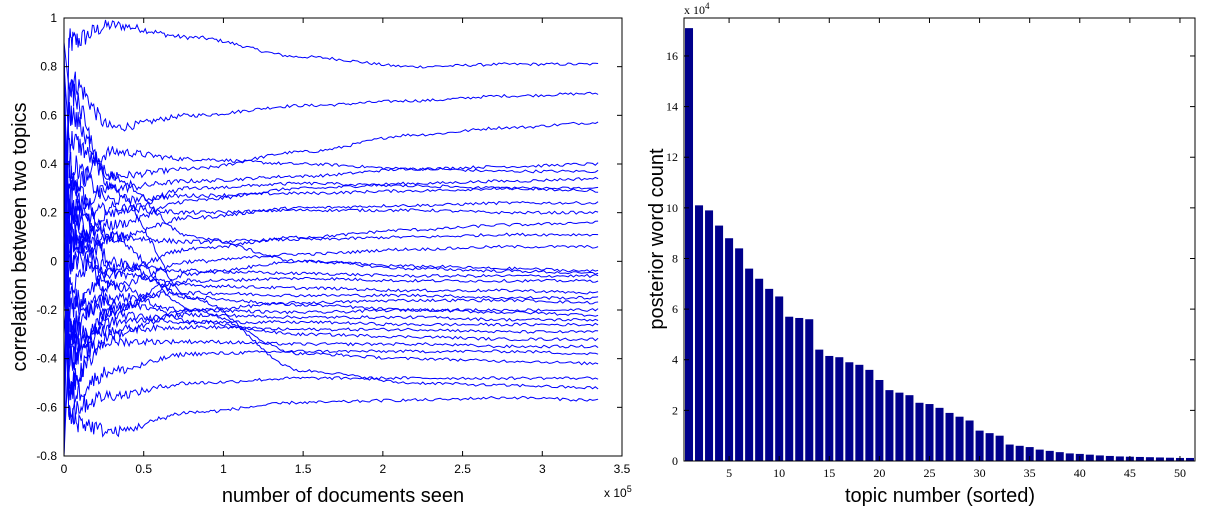 The height and width of the screenshot is (515, 1205). What do you see at coordinates (48, 115) in the screenshot?
I see `line-chart-y-tick-label: 0.6` at bounding box center [48, 115].